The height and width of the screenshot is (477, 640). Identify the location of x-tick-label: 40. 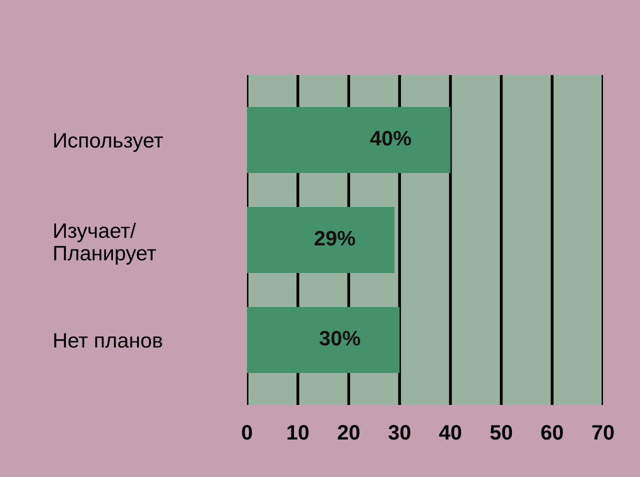
(450, 432).